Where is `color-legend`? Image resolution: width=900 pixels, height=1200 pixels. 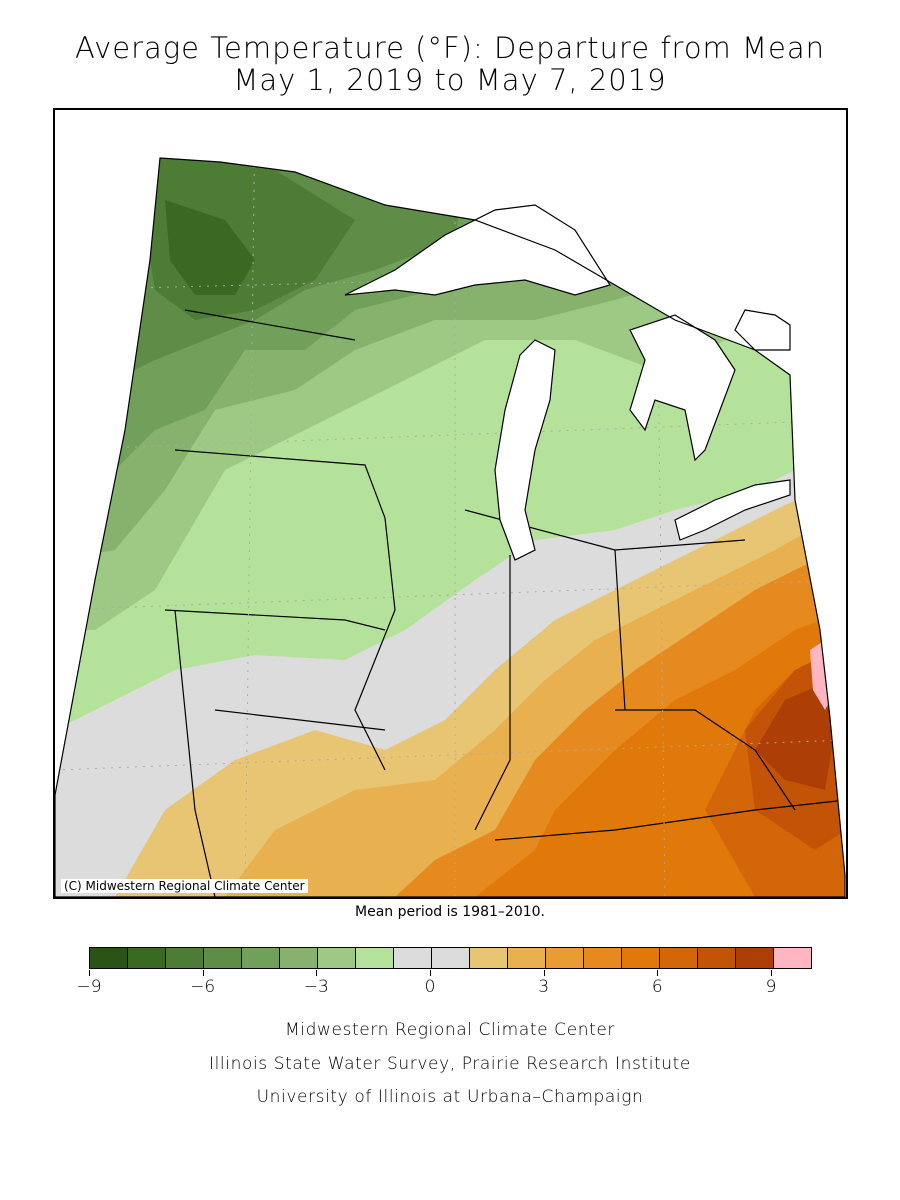
color-legend is located at coordinates (450, 959).